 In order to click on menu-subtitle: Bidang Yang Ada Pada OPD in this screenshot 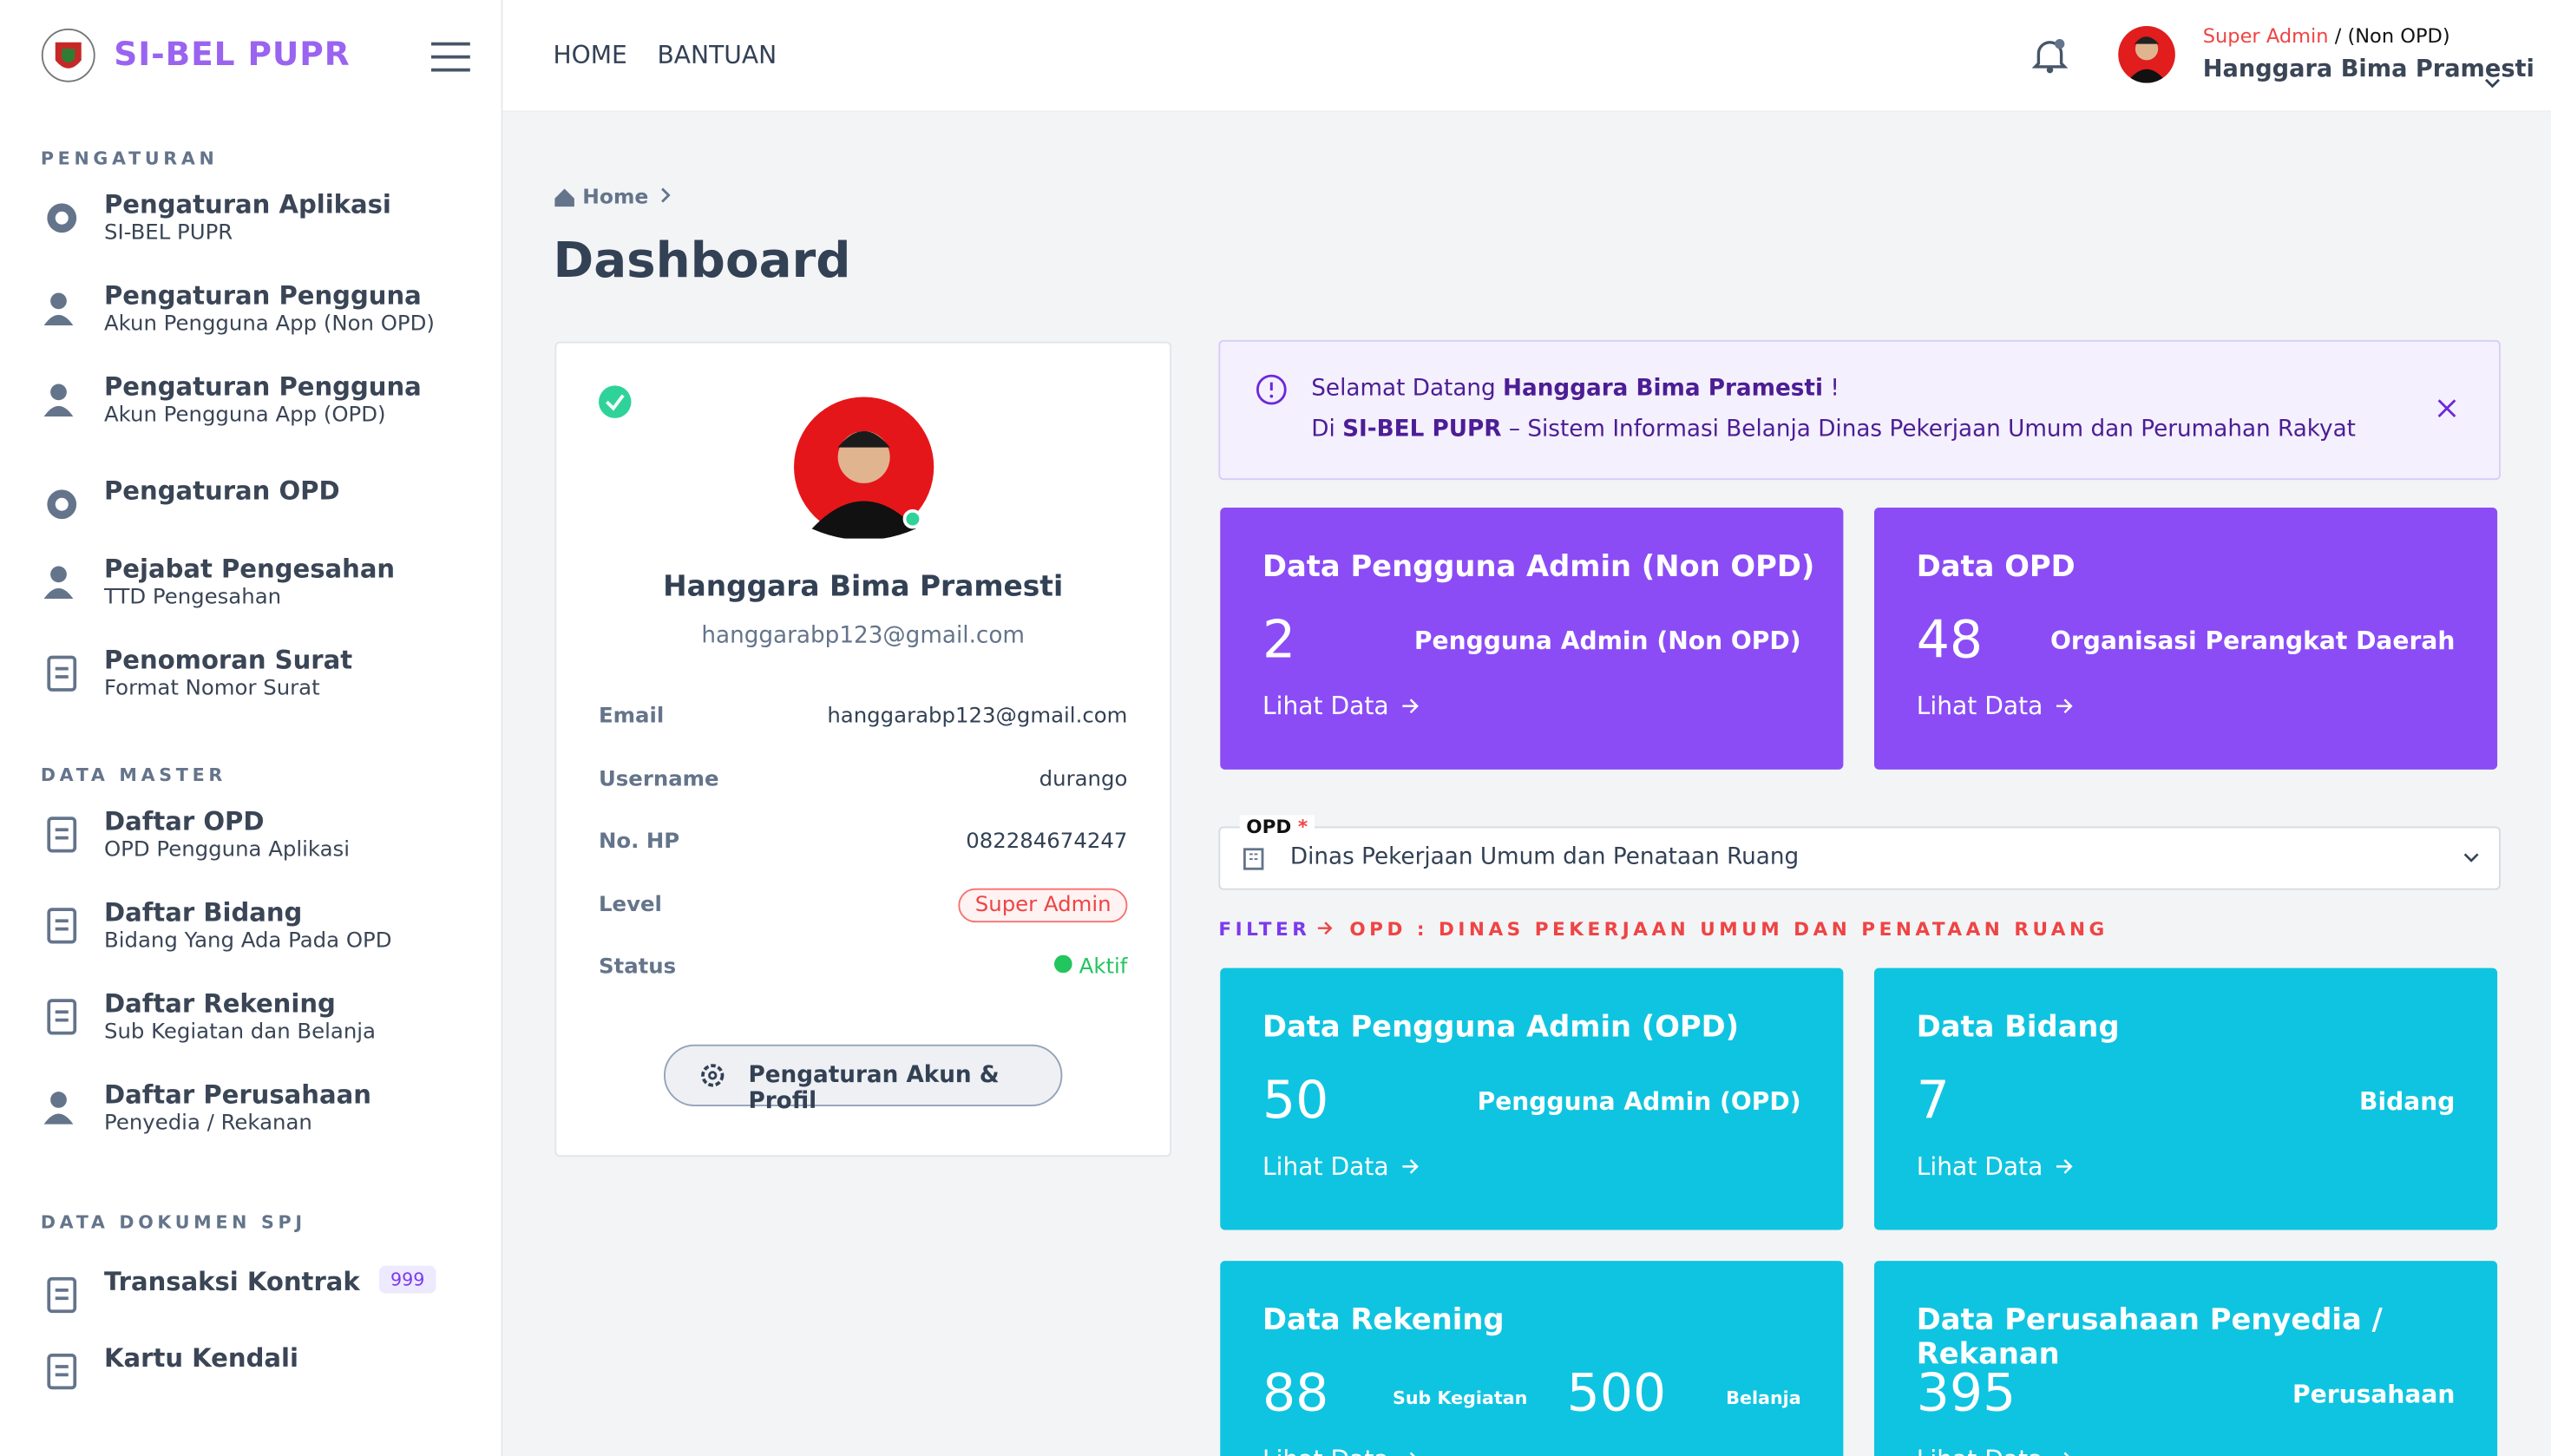, I will do `click(248, 941)`.